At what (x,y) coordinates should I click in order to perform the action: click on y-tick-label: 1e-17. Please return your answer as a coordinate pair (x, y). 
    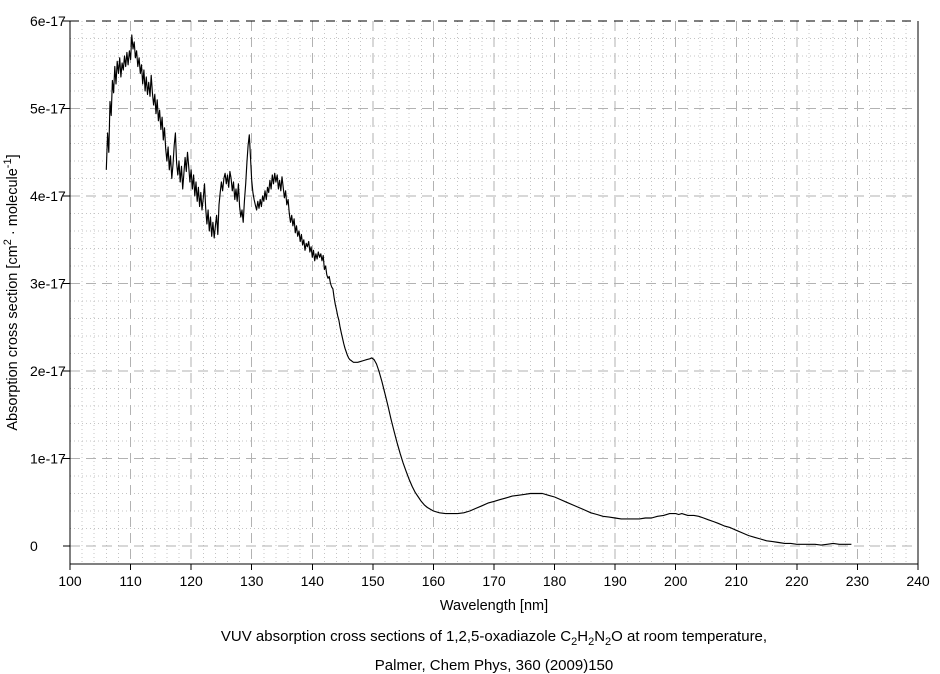
    Looking at the image, I should click on (48, 459).